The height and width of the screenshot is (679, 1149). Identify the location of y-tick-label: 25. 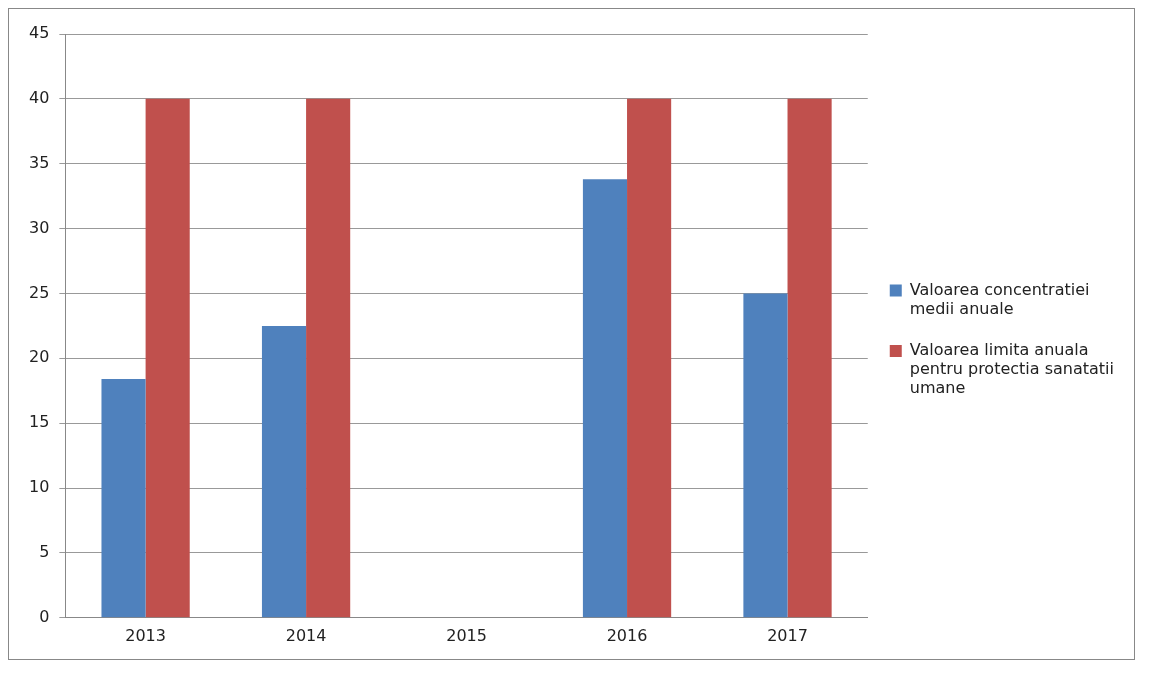
(39, 292).